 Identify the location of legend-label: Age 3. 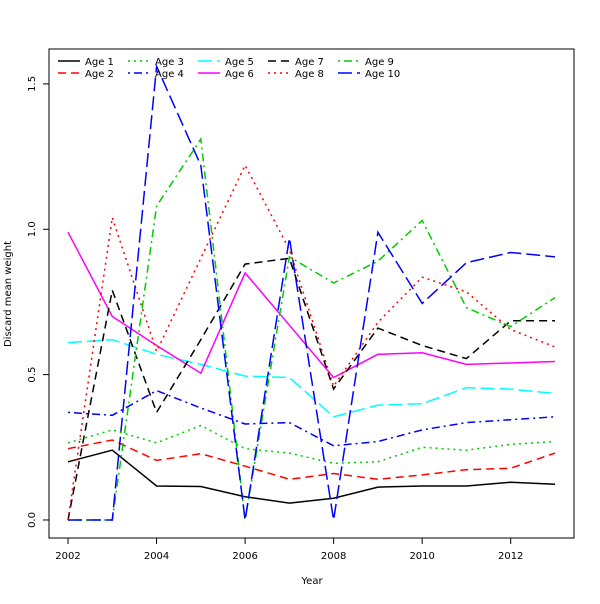
(169, 62).